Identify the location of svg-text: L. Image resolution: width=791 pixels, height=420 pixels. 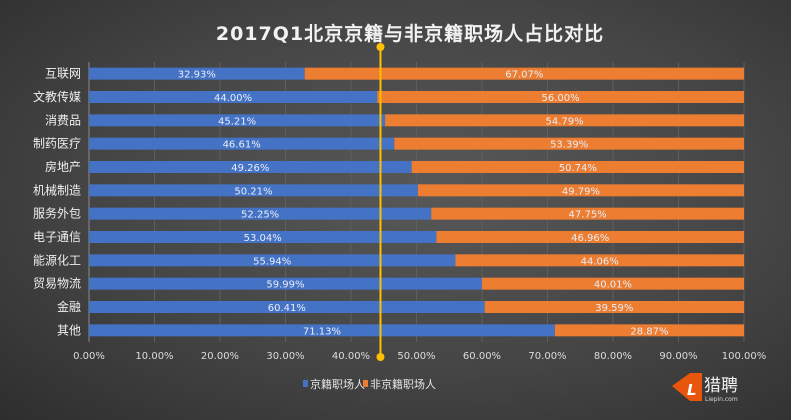
(692, 390).